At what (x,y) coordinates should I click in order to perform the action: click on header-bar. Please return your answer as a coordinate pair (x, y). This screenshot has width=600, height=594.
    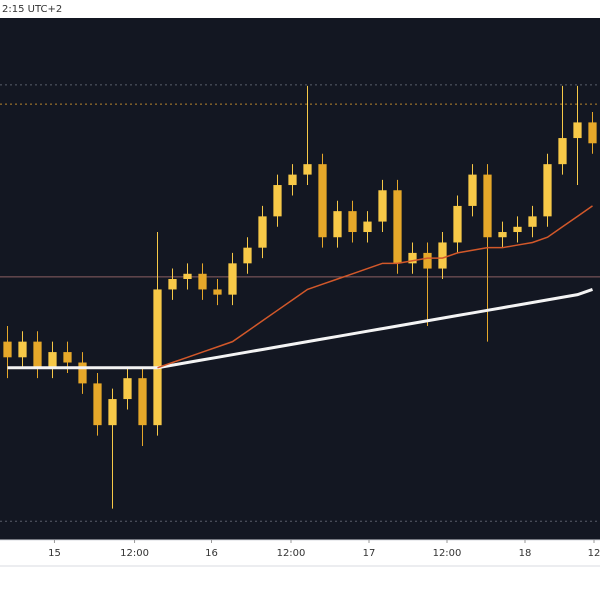
    Looking at the image, I should click on (300, 9).